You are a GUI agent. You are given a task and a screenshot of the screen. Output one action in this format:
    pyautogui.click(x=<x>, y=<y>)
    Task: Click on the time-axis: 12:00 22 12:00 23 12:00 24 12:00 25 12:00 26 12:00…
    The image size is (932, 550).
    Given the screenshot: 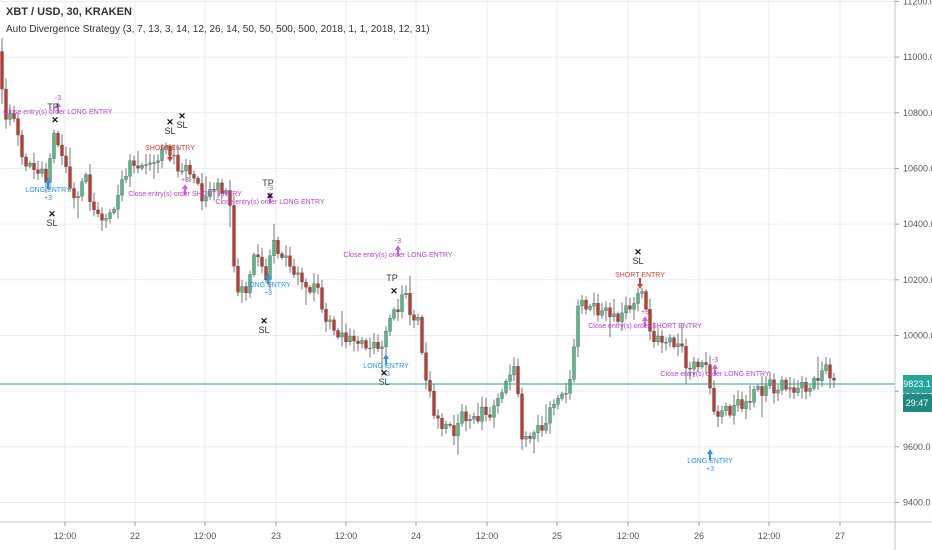 What is the action you would take?
    pyautogui.click(x=449, y=531)
    